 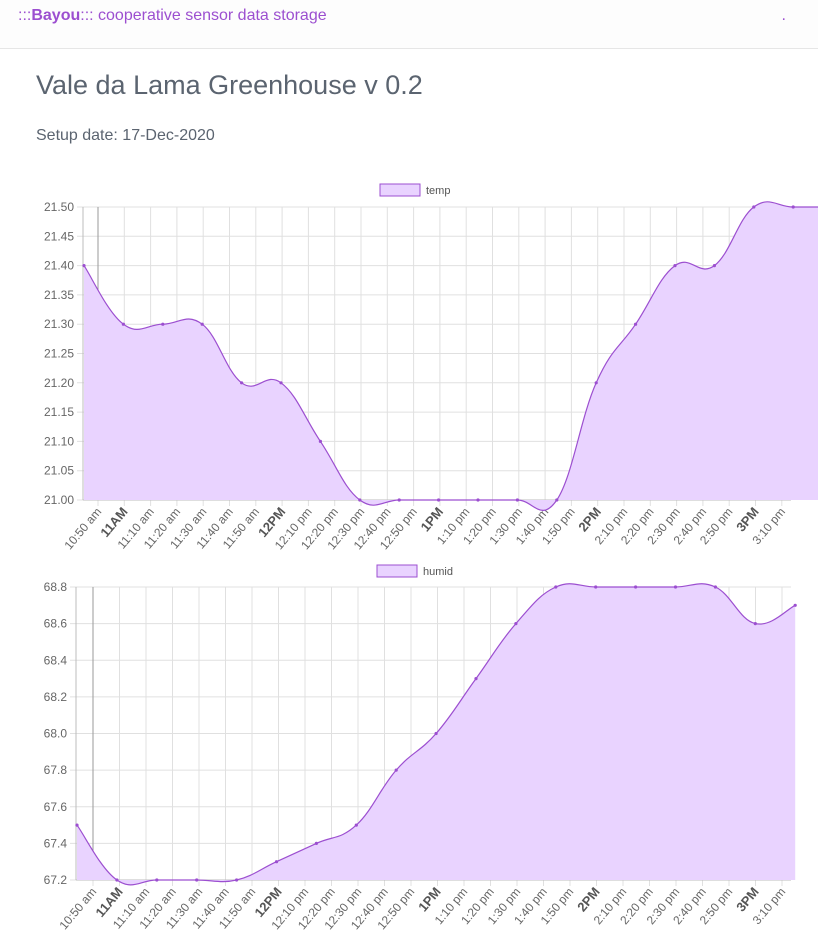 I want to click on temp-y-tick-label: 21.15, so click(x=59, y=412).